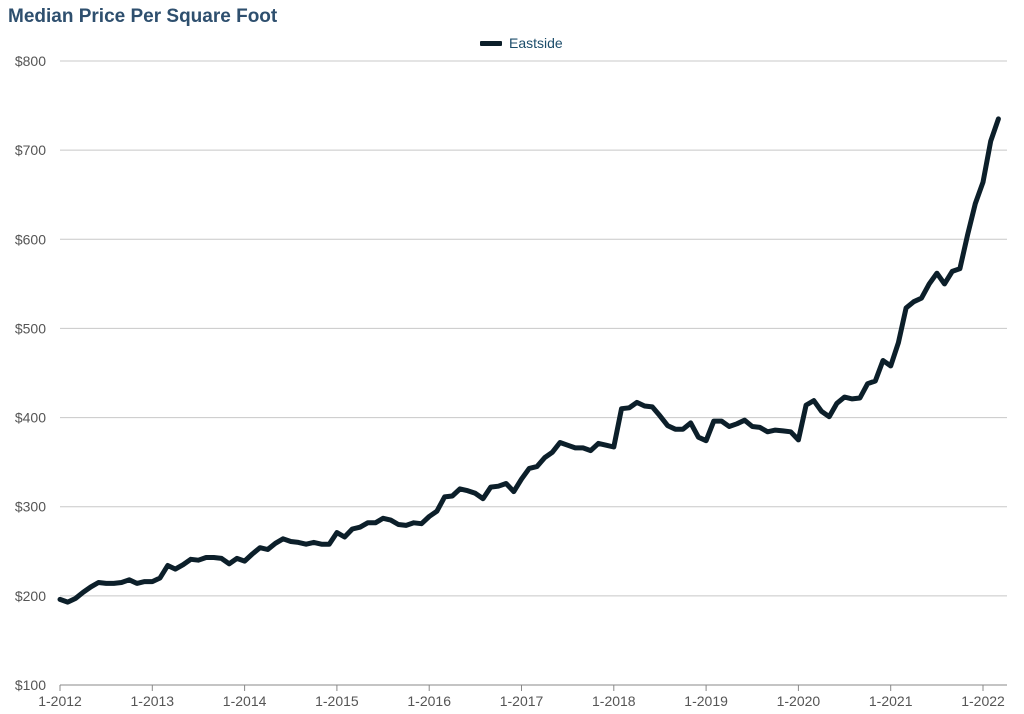 The height and width of the screenshot is (714, 1024). Describe the element at coordinates (614, 701) in the screenshot. I see `x-tick-label: 1-2018` at that location.